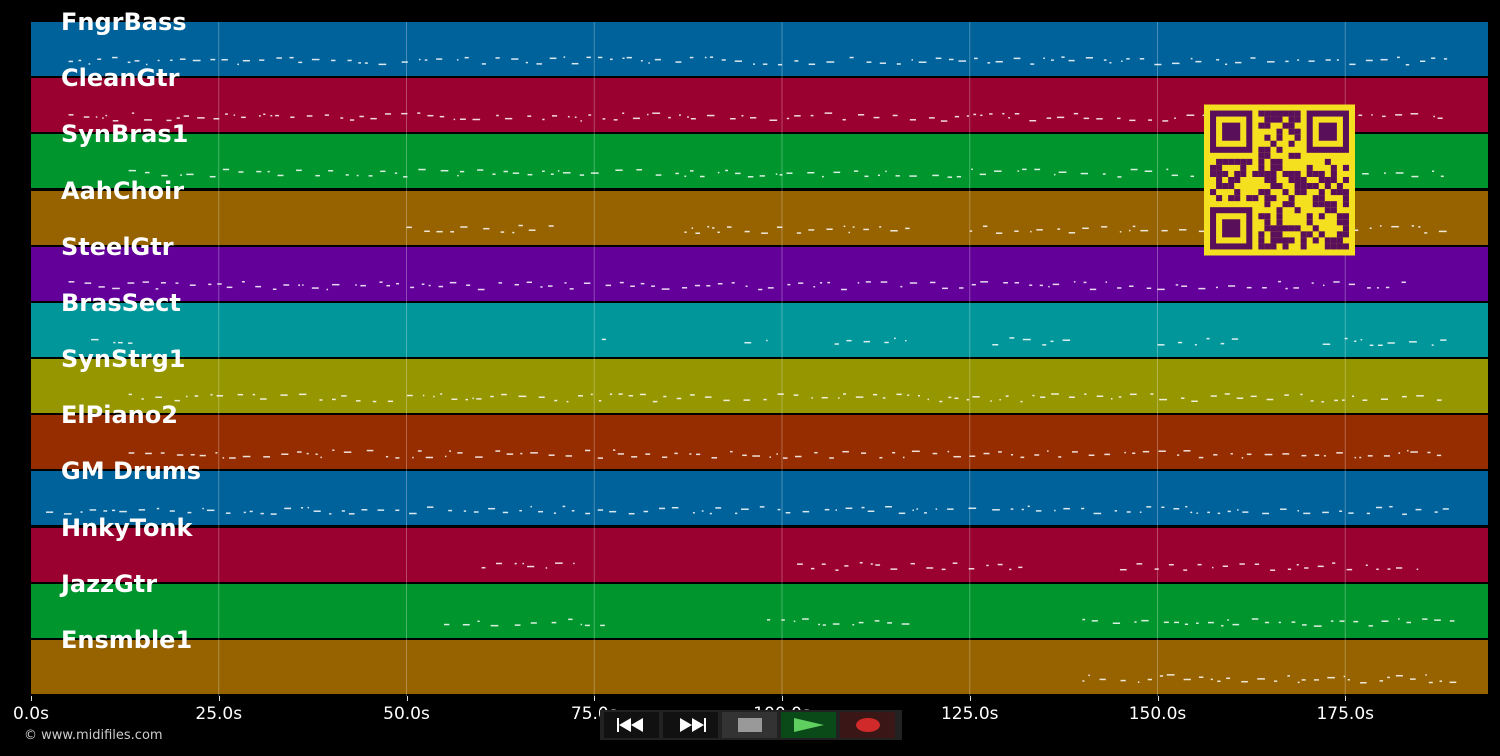 This screenshot has width=1500, height=756. What do you see at coordinates (867, 725) in the screenshot?
I see `record-button` at bounding box center [867, 725].